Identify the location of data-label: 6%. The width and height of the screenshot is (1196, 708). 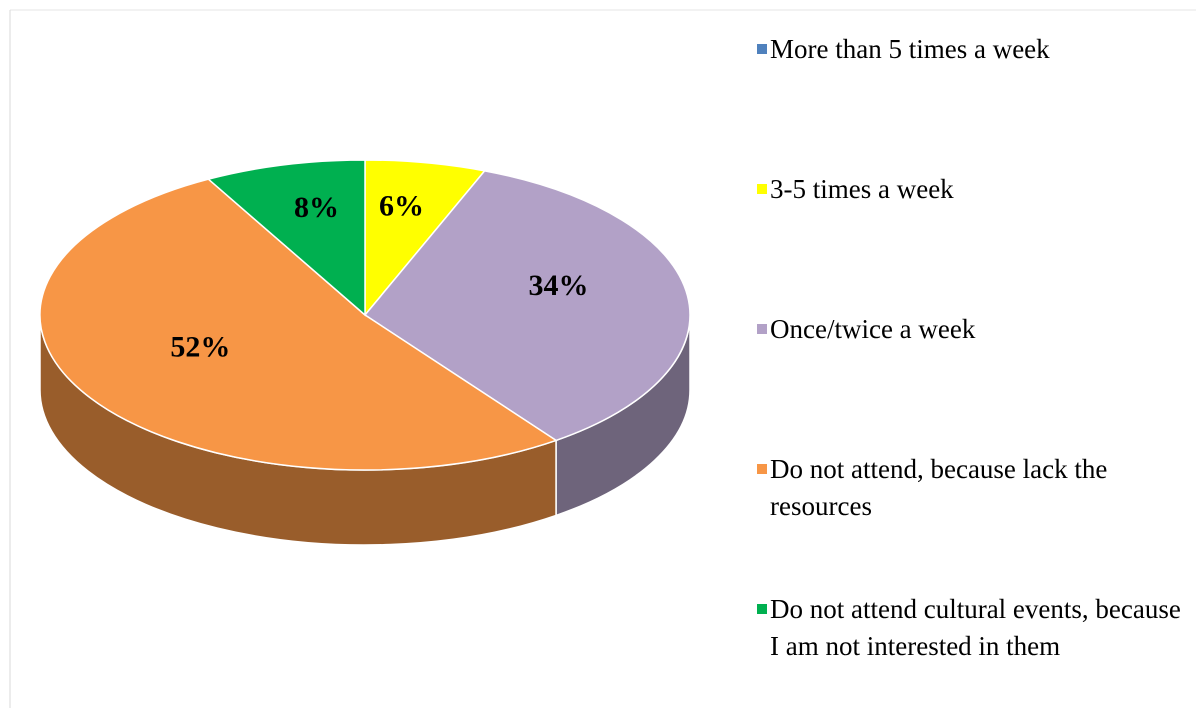
(401, 206).